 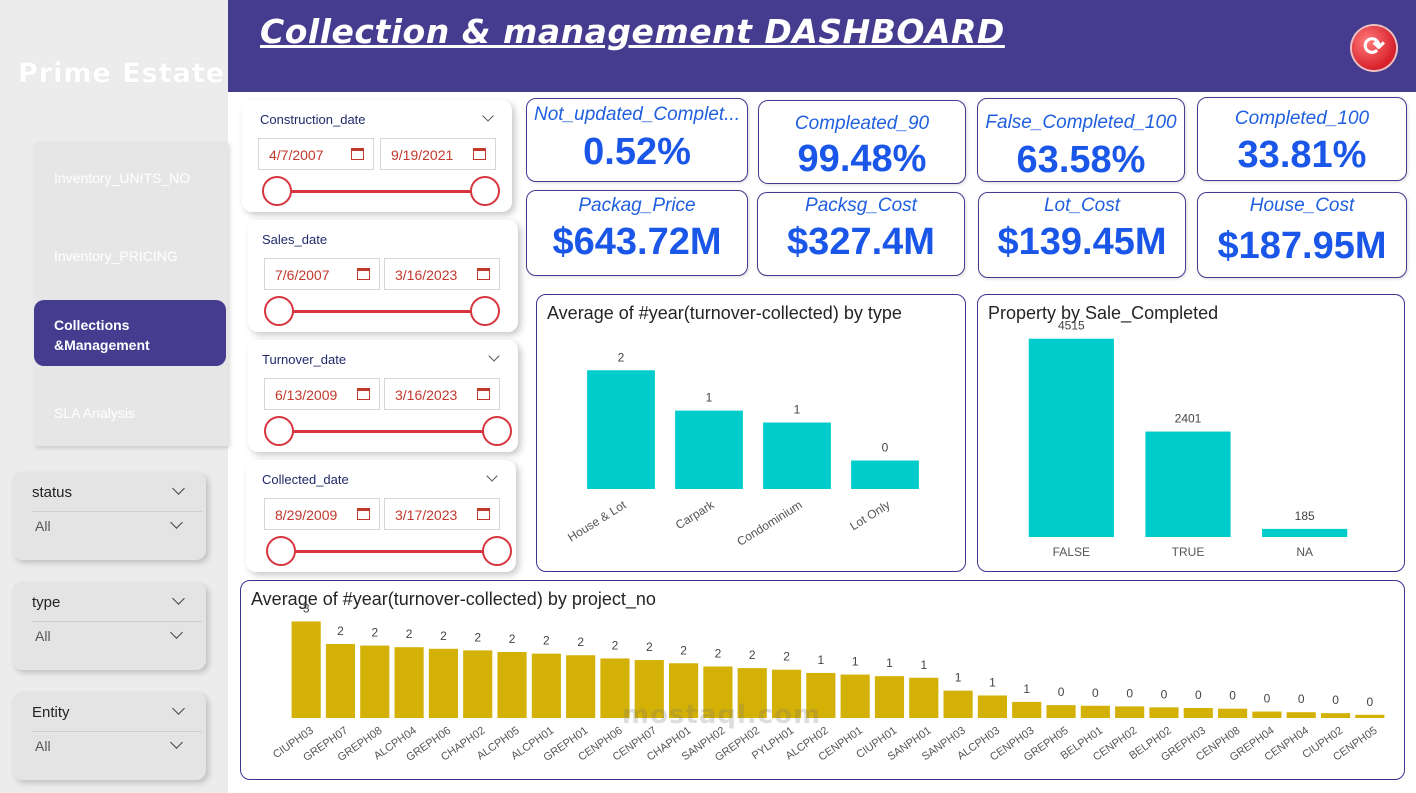 What do you see at coordinates (637, 140) in the screenshot?
I see `kpi-not-updated-completed: Not_updated_Complet... 0.52%` at bounding box center [637, 140].